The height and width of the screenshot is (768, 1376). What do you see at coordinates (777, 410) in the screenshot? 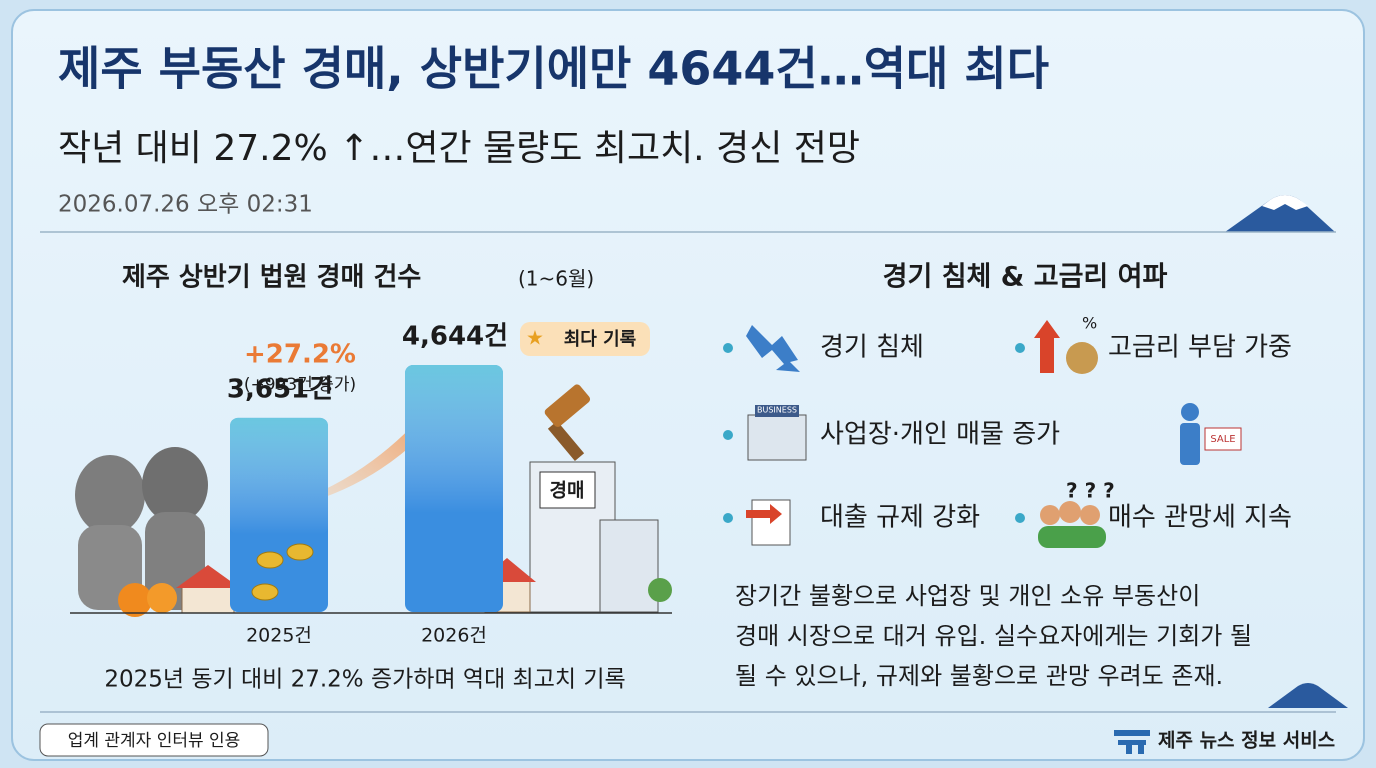
I see `business-sign: BUSINESS` at bounding box center [777, 410].